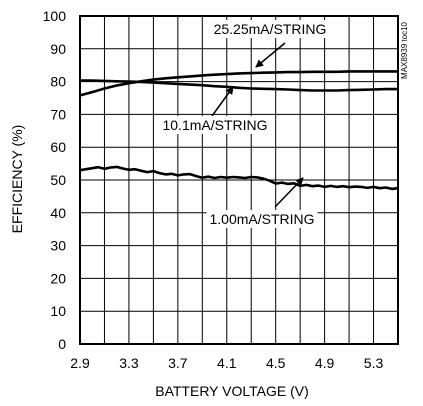 The height and width of the screenshot is (406, 423). I want to click on x-tick-label: 4.9, so click(325, 363).